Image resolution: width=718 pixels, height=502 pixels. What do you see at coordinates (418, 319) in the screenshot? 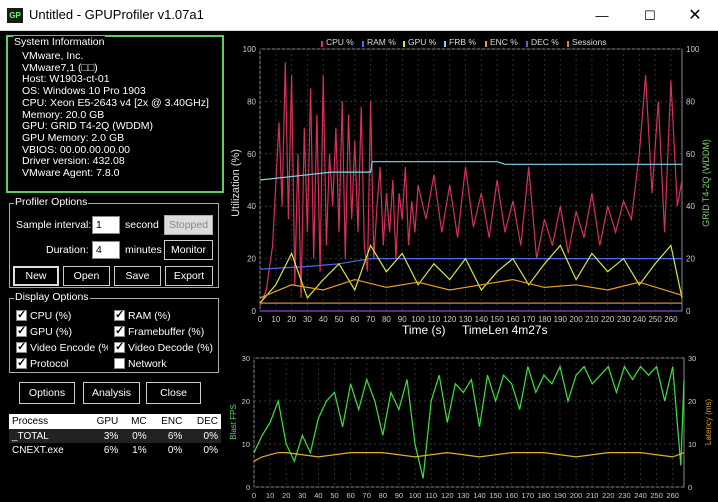
I see `x-tick-label: 100` at bounding box center [418, 319].